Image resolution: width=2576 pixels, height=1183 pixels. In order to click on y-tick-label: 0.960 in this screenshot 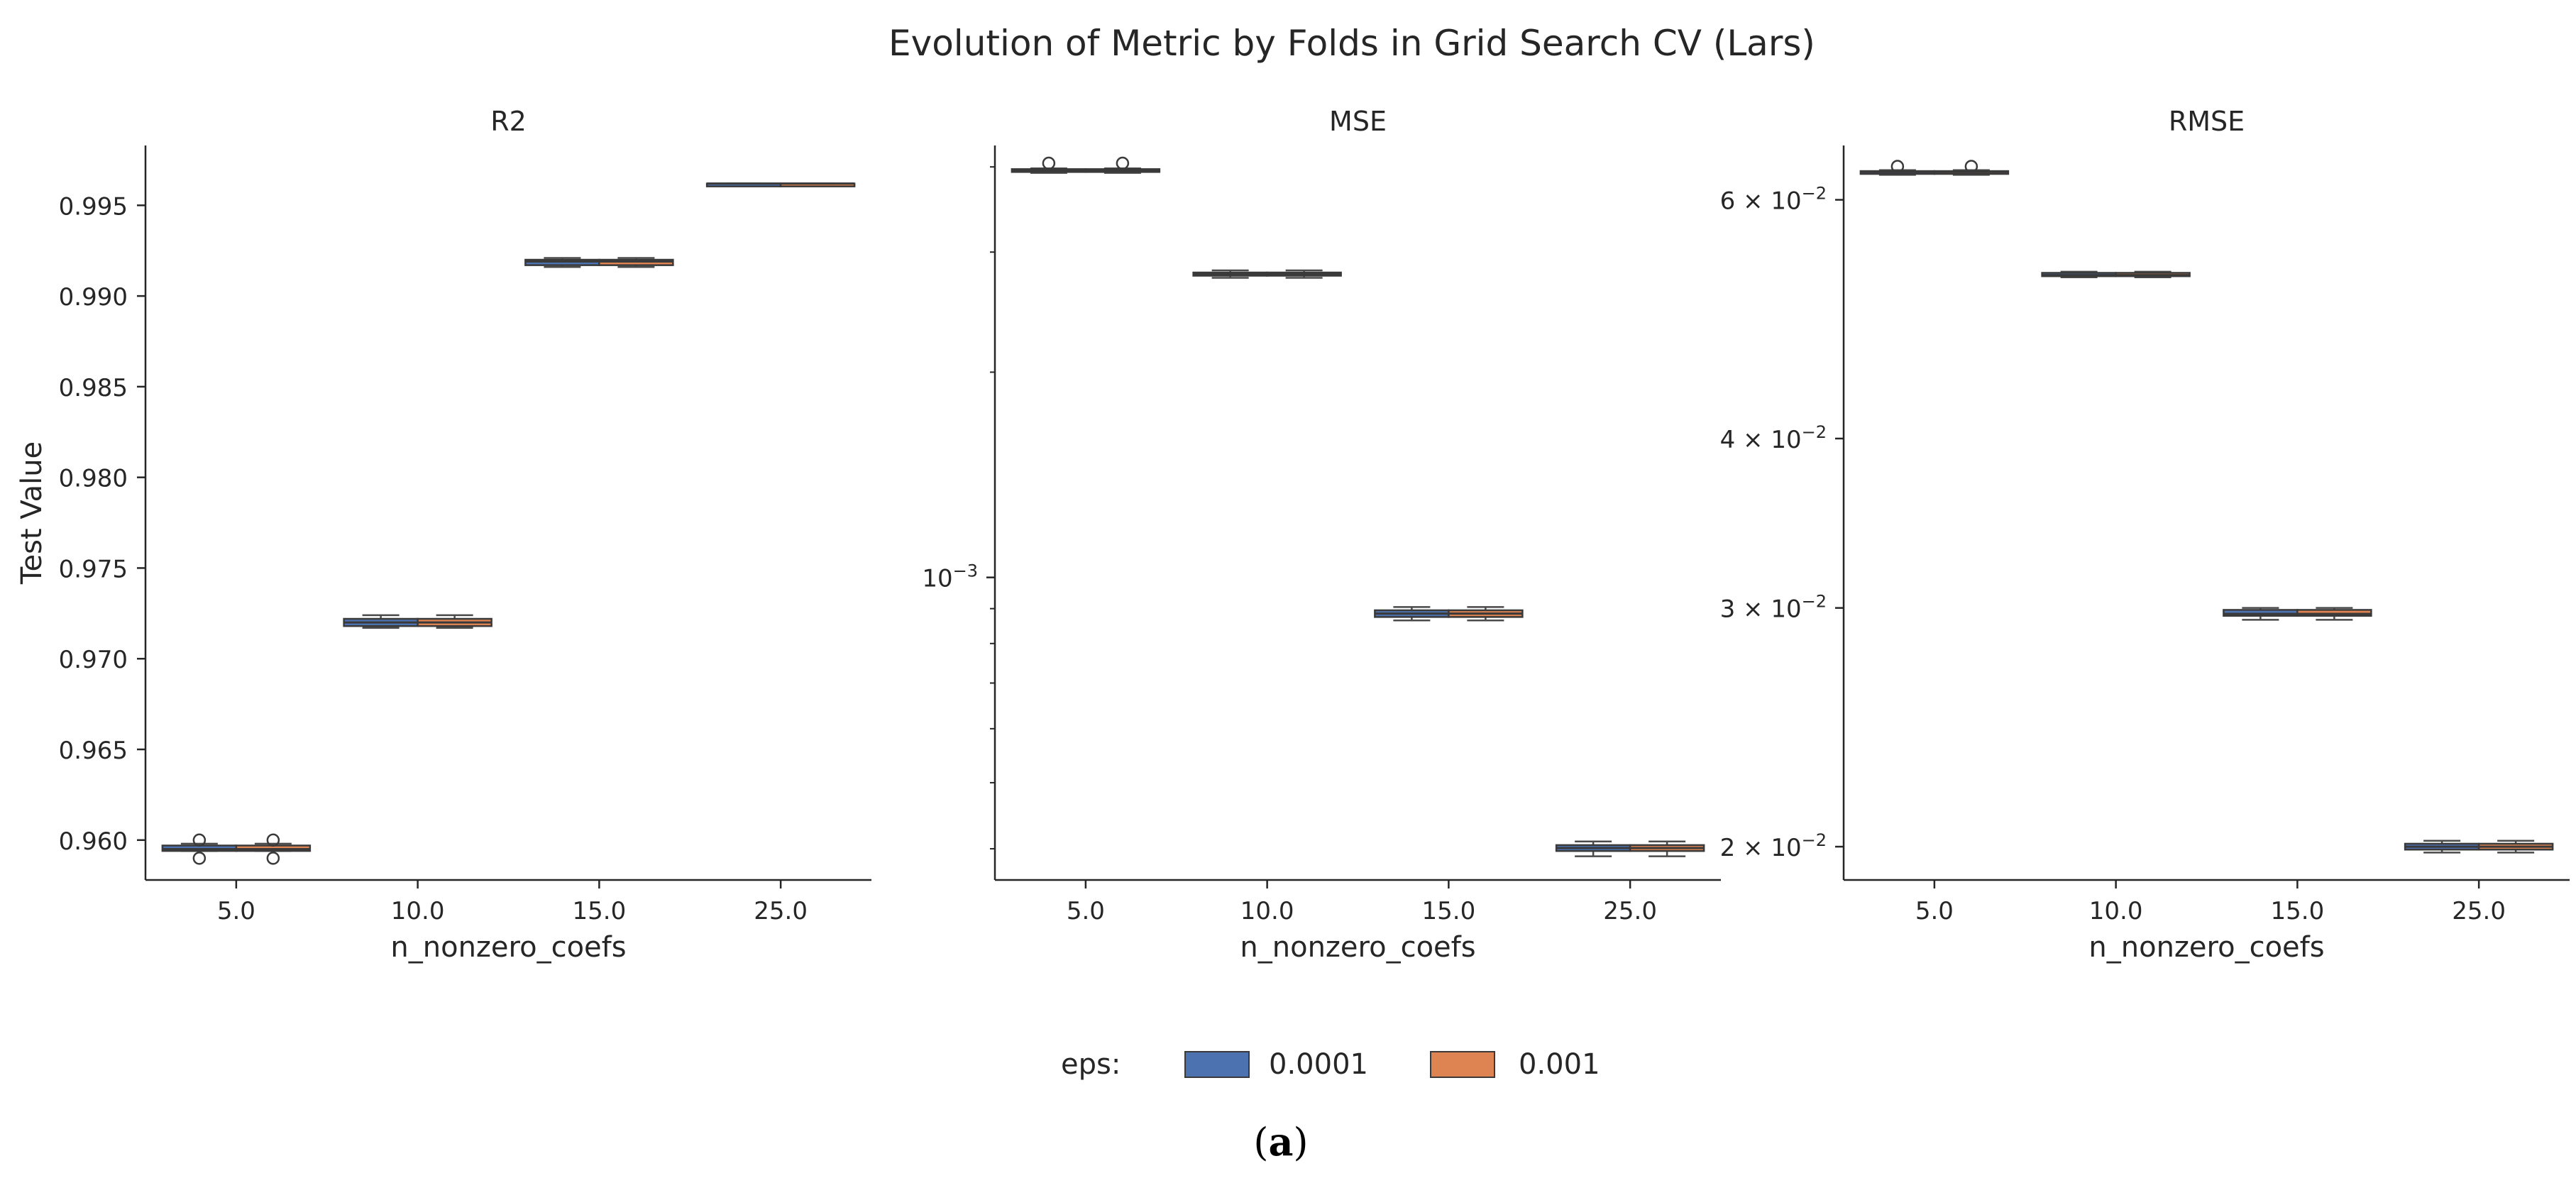, I will do `click(93, 841)`.